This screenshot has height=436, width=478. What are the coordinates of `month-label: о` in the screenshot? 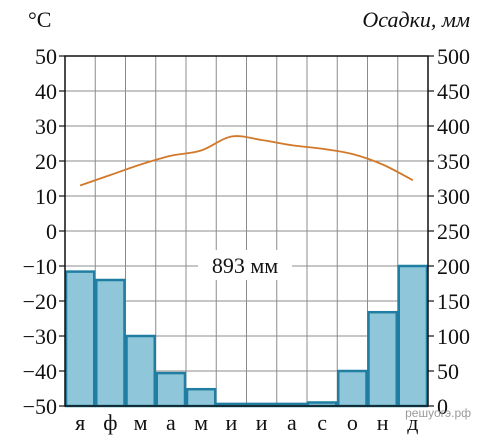 It's located at (352, 422).